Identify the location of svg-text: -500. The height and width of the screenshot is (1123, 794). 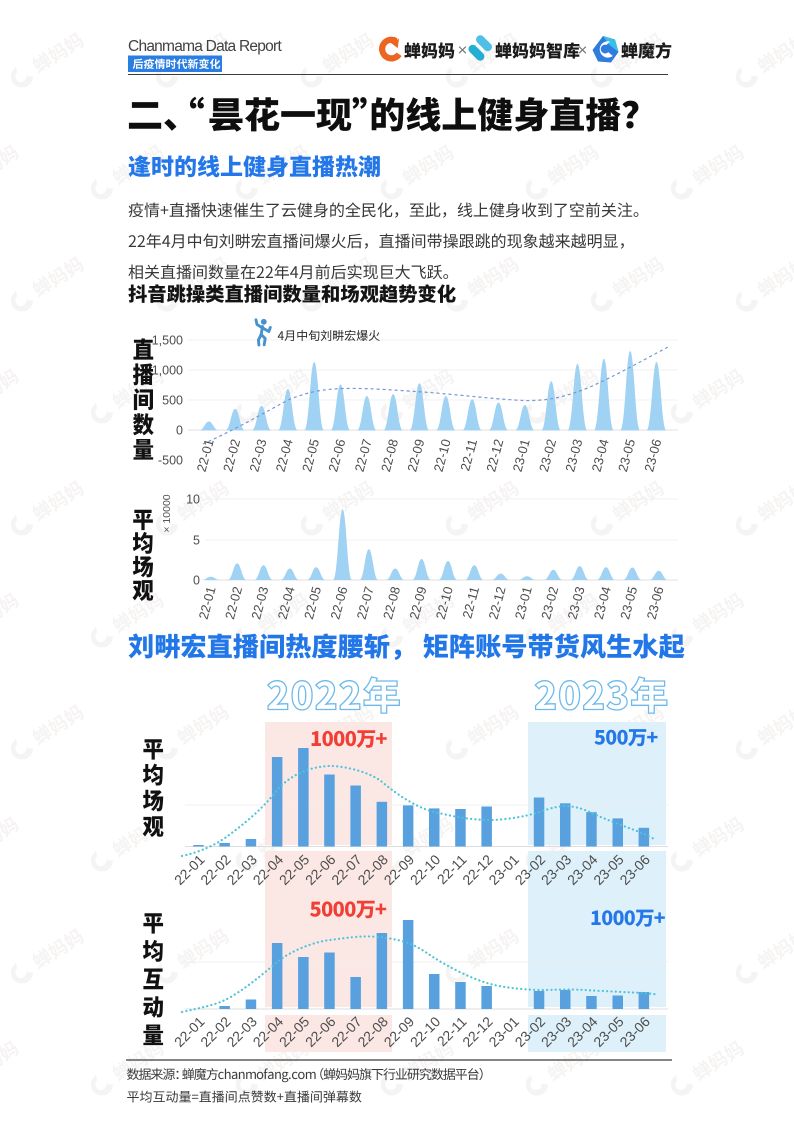
(170, 461).